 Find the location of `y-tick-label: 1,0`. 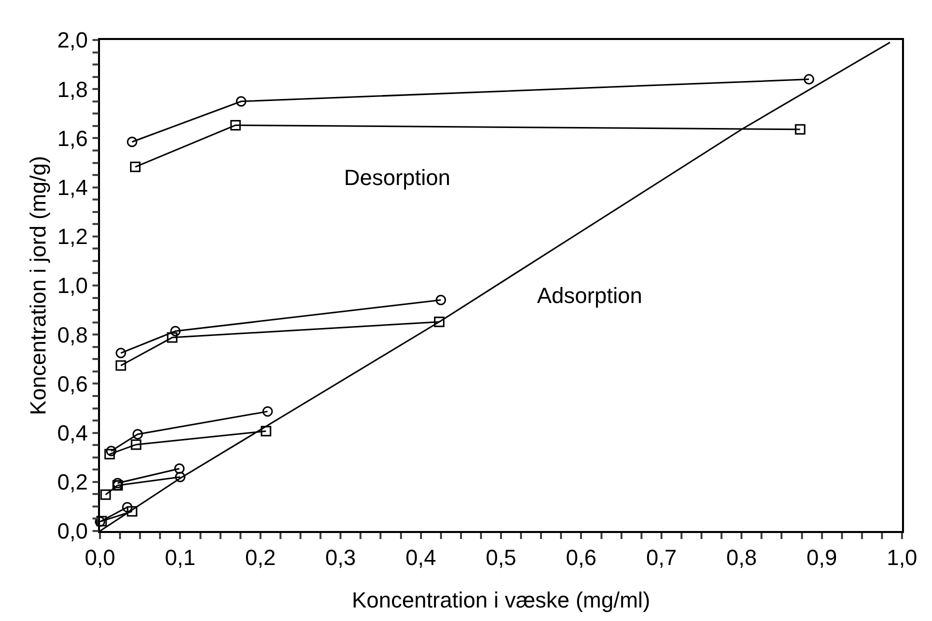

y-tick-label: 1,0 is located at coordinates (72, 285).